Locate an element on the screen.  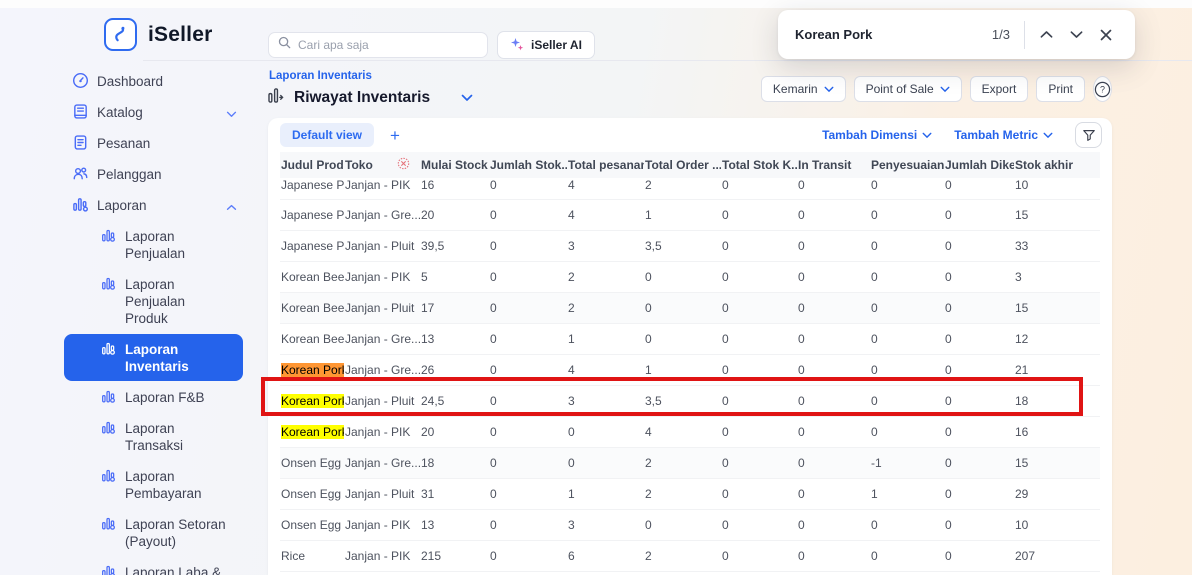
product-cell: Onsen Egg is located at coordinates (312, 494).